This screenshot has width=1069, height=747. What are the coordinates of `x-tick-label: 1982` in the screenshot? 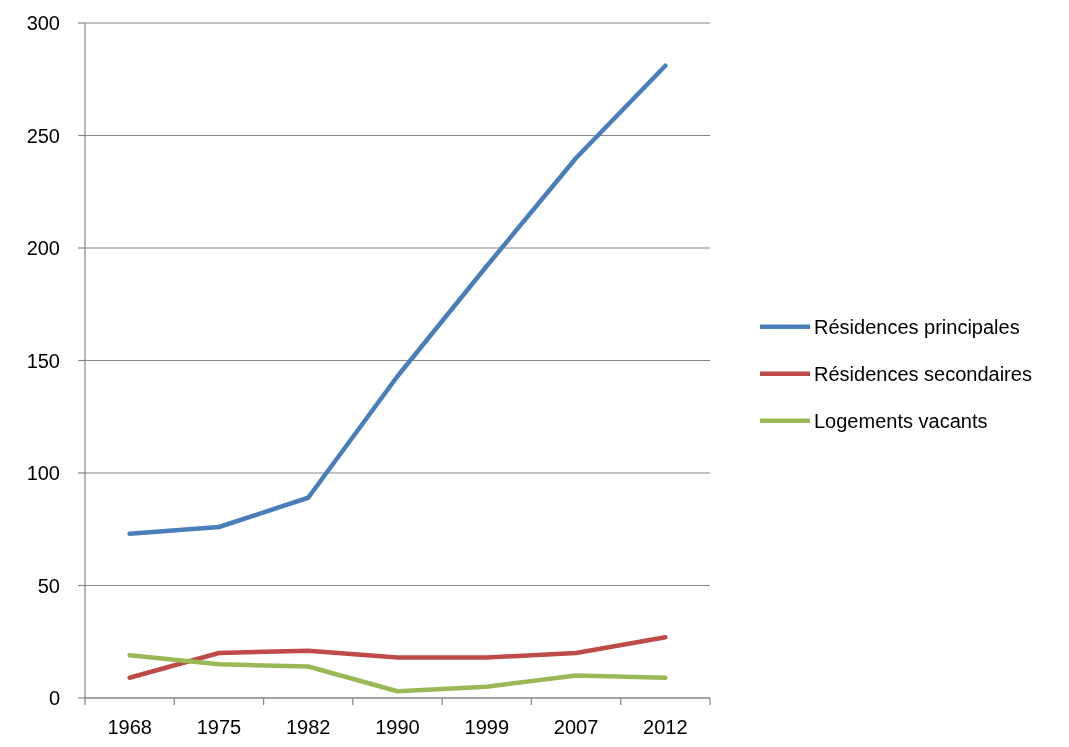 It's located at (308, 727).